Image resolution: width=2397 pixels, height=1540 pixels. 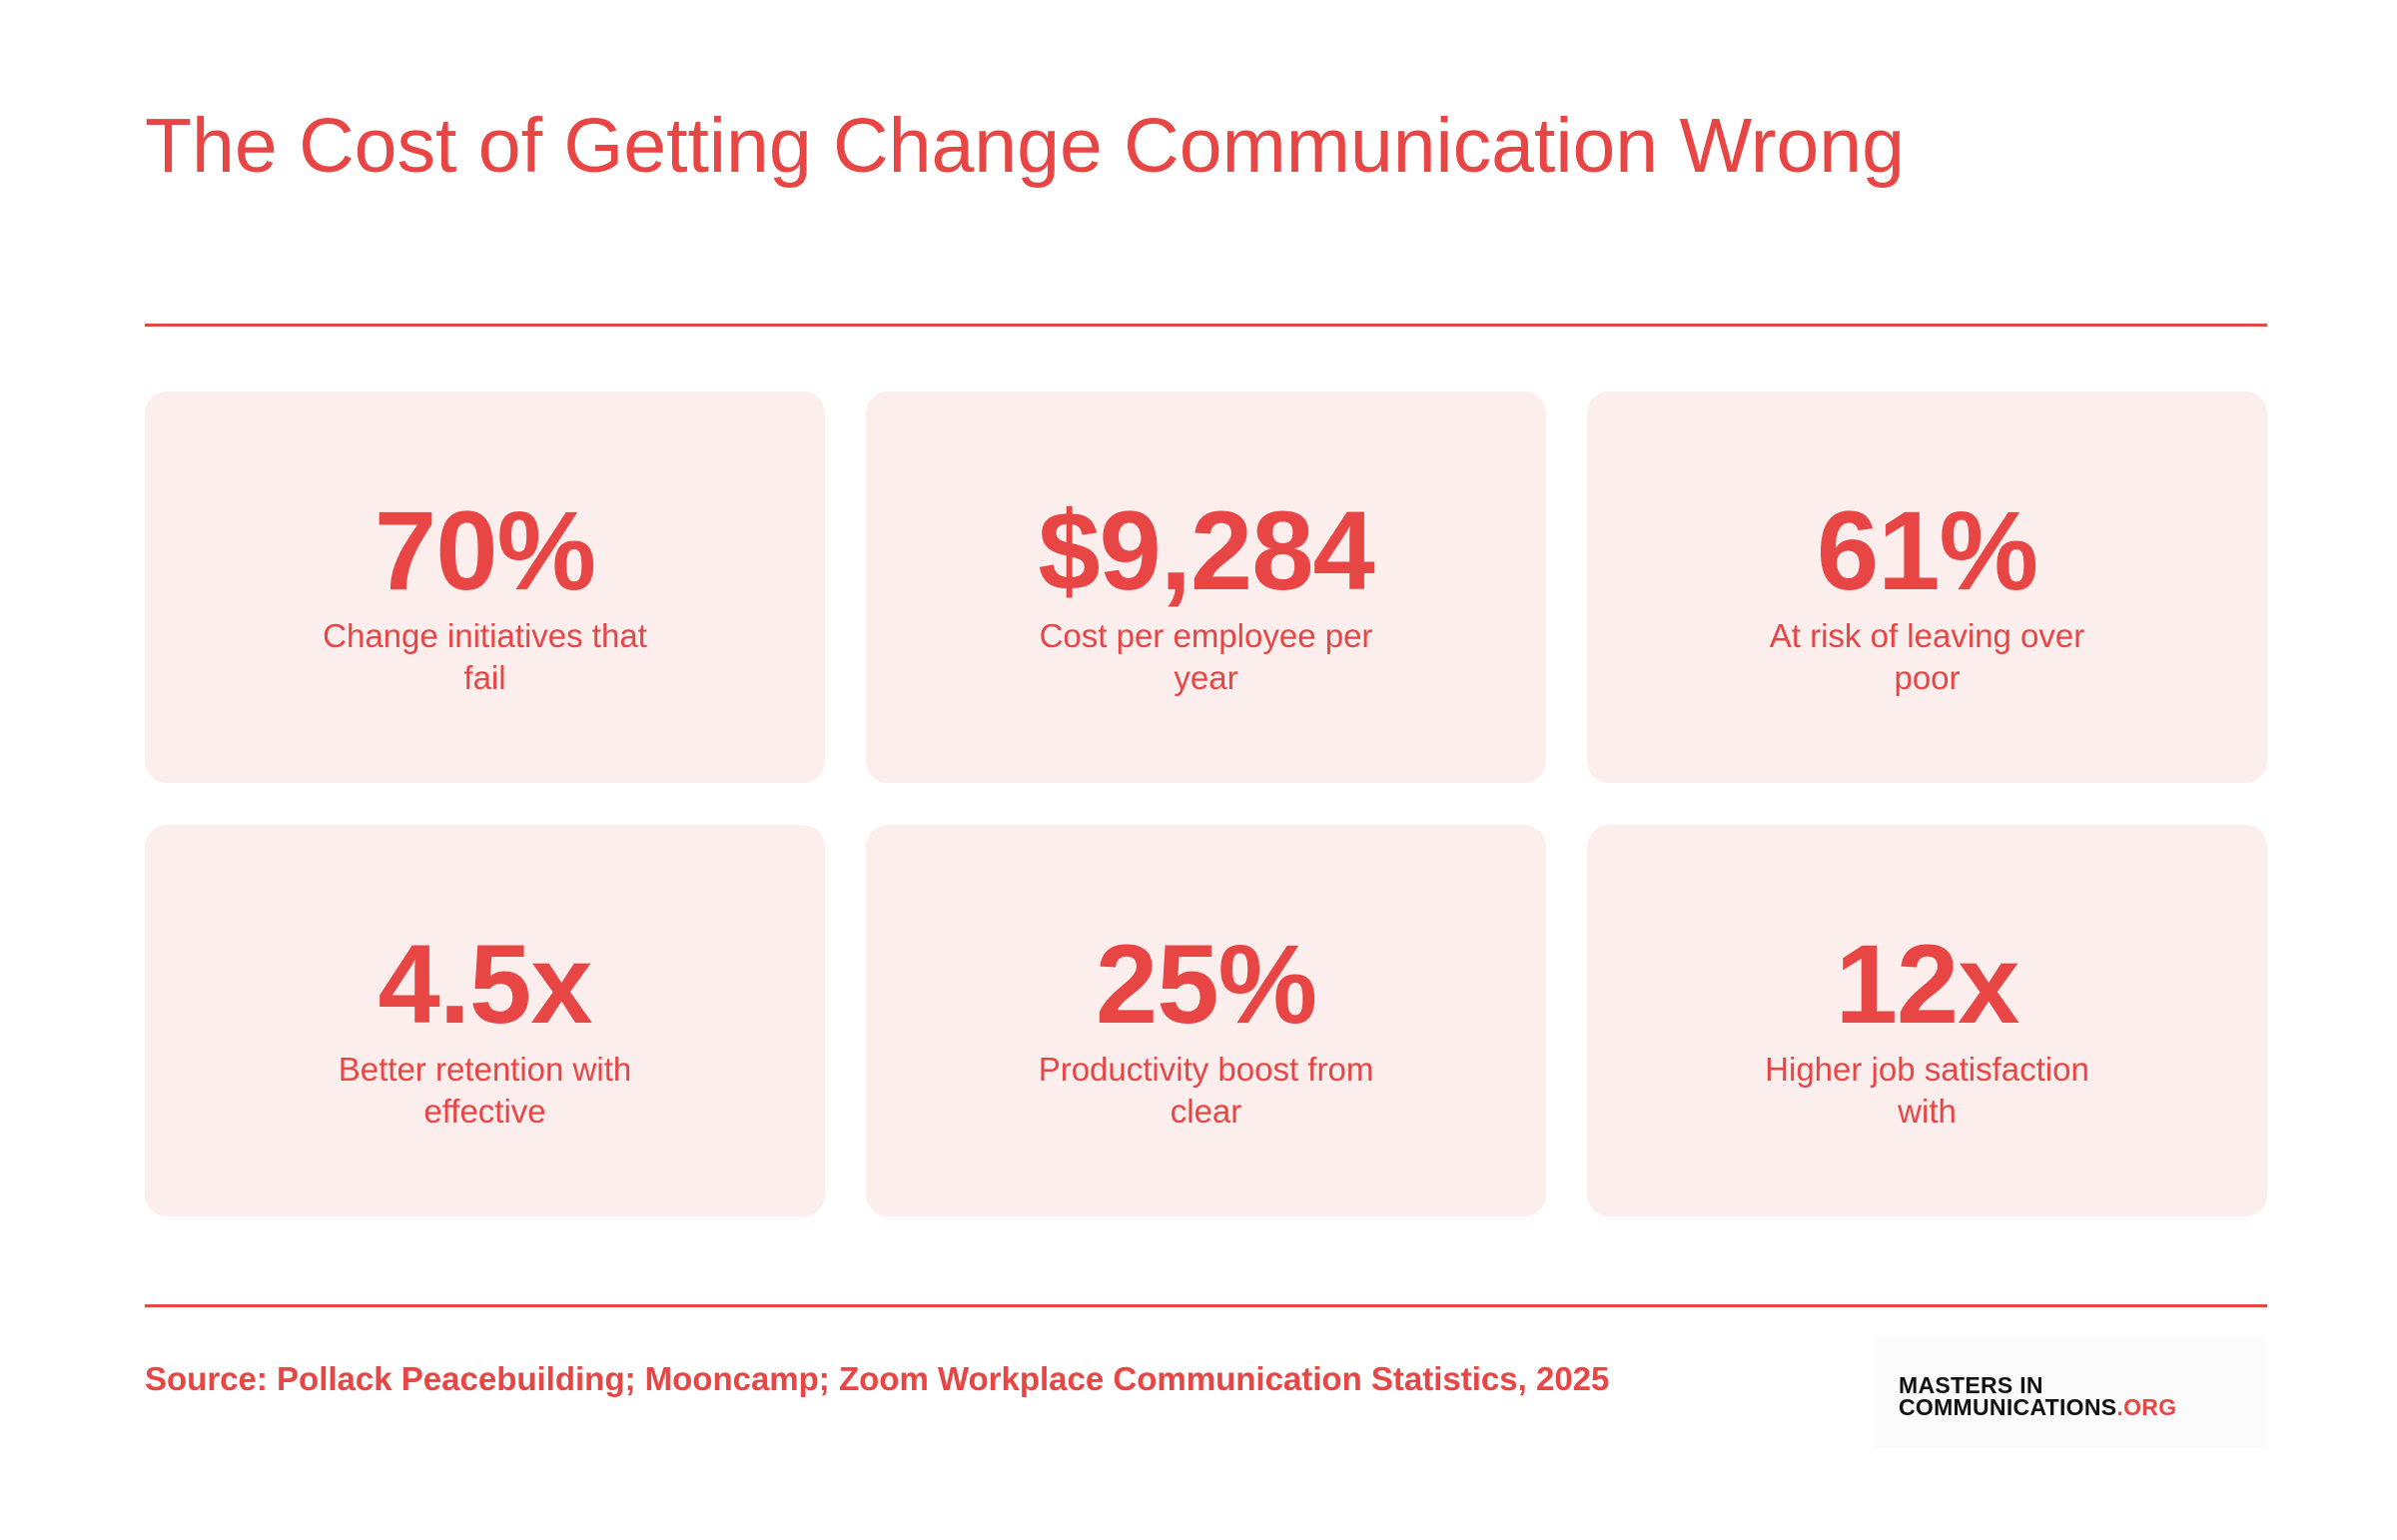 I want to click on stat-card-risk-of-leaving: 61% At risk of leaving over poor, so click(x=1927, y=587).